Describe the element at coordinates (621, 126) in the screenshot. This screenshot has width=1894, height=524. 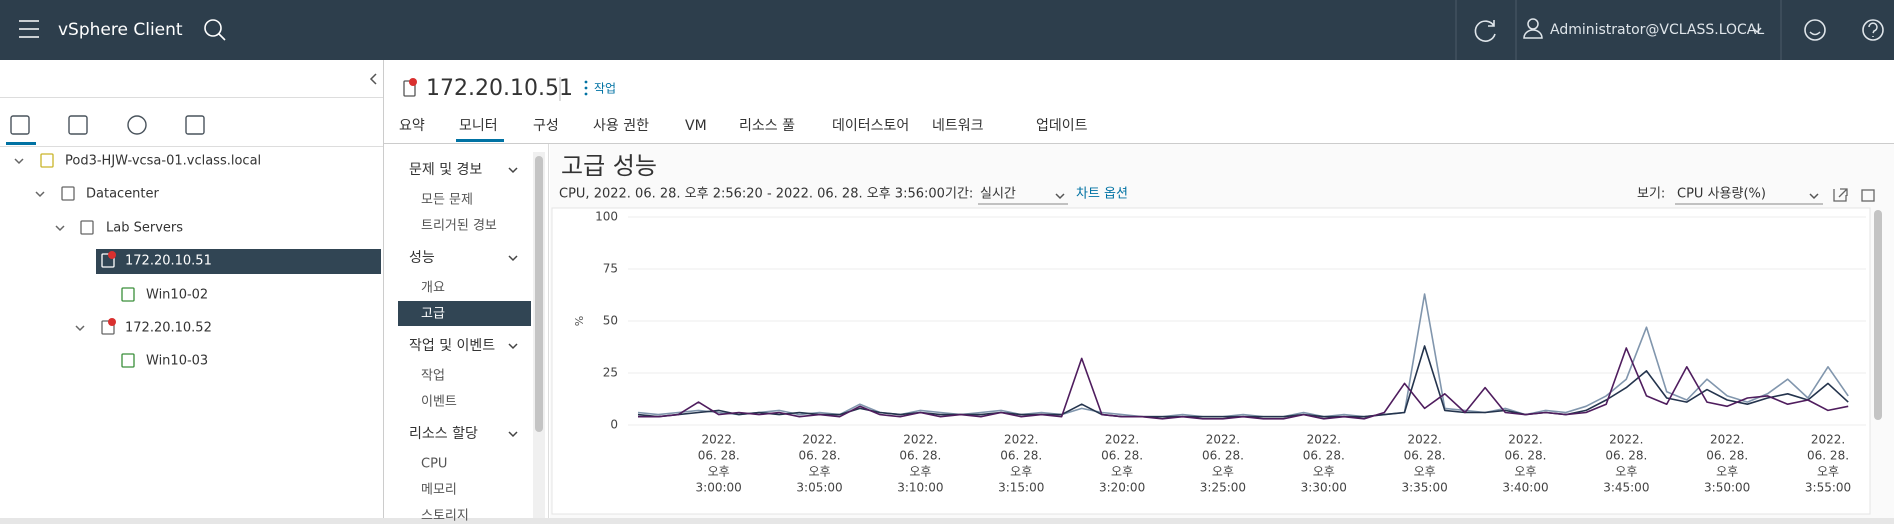
I see `tab: 사용 권한` at that location.